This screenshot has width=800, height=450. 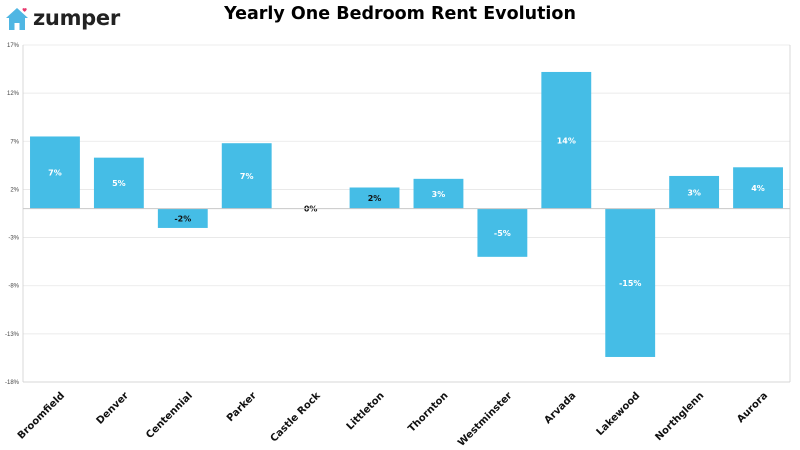 What do you see at coordinates (76, 18) in the screenshot?
I see `brand-name: zumper` at bounding box center [76, 18].